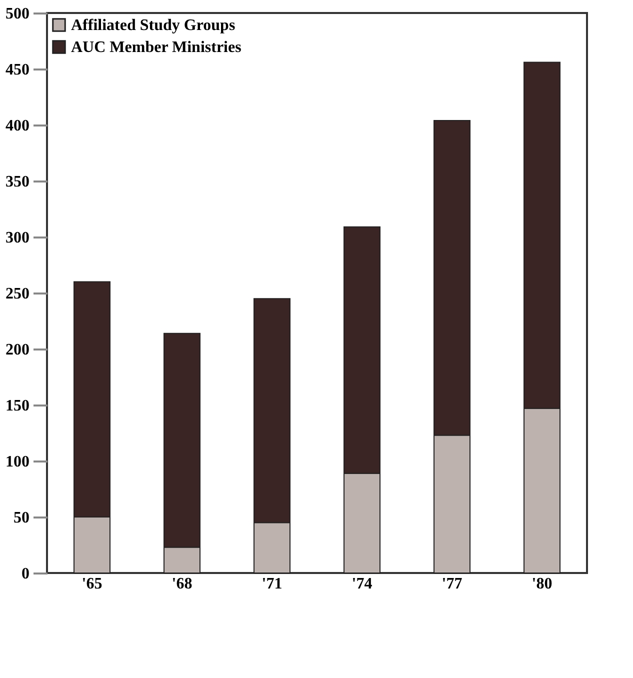 The image size is (633, 678). What do you see at coordinates (156, 47) in the screenshot?
I see `legend-label: AUC Member Ministries` at bounding box center [156, 47].